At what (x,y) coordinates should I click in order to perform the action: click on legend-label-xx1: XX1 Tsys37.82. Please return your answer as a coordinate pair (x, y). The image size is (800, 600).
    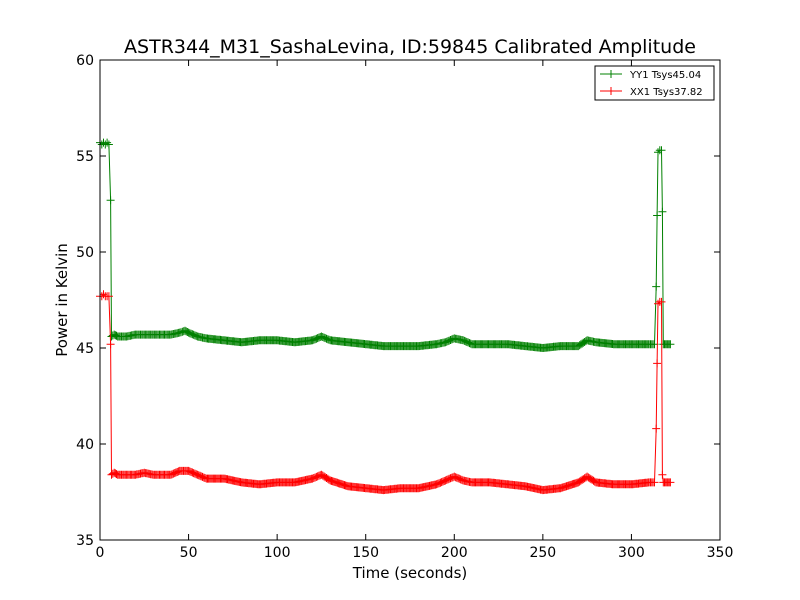
    Looking at the image, I should click on (666, 92).